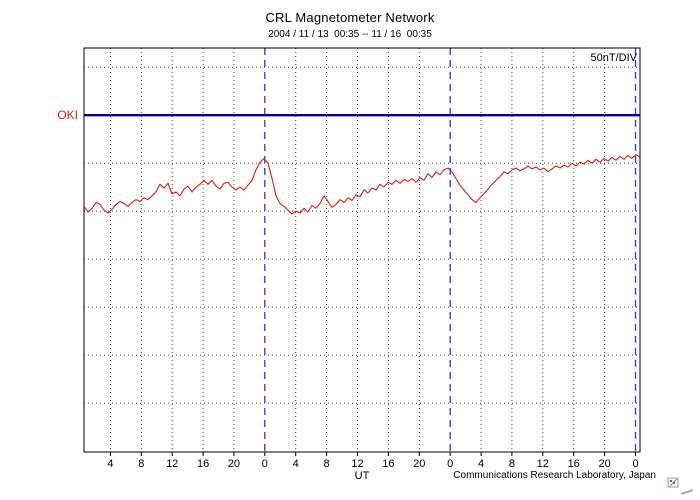 This screenshot has width=700, height=500. I want to click on scale-per-division-label: 50nT/DIV, so click(613, 58).